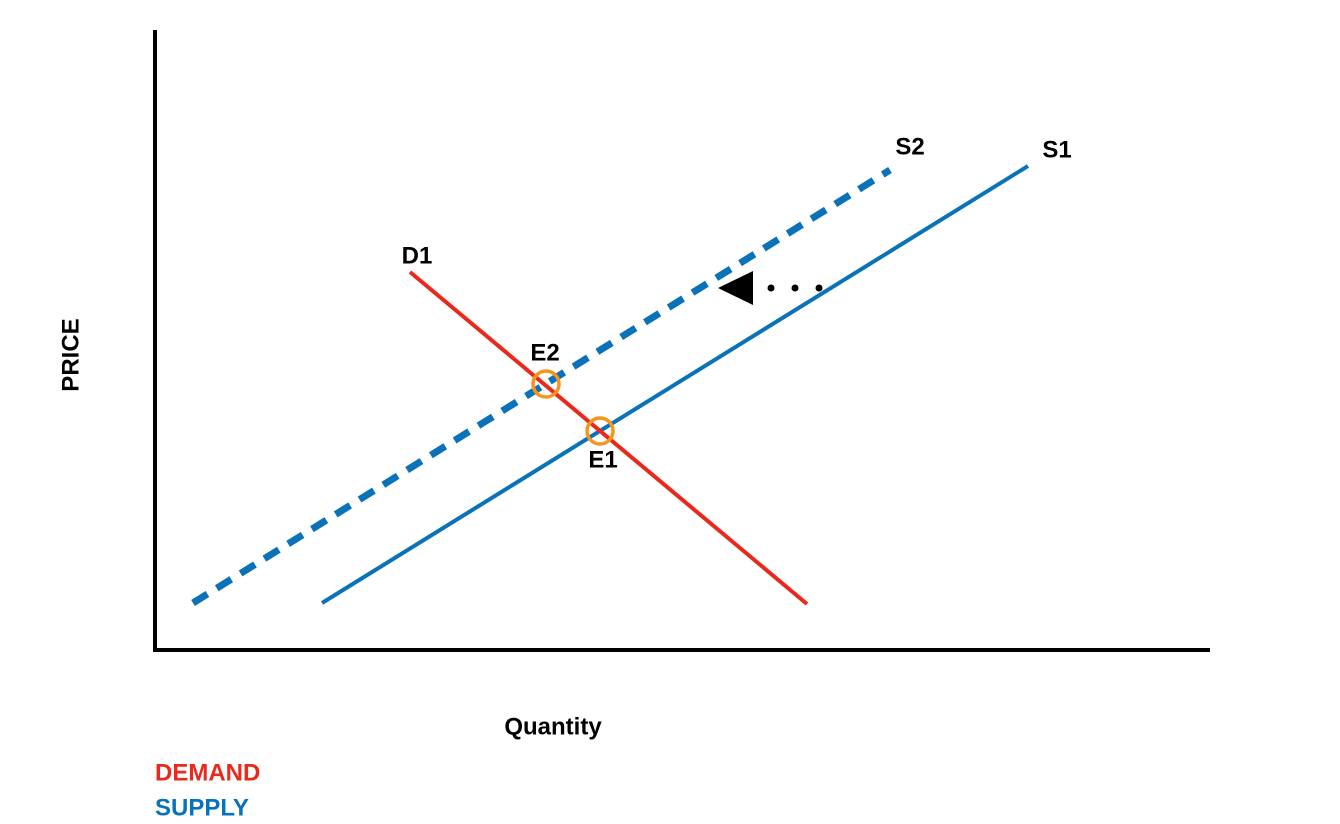  Describe the element at coordinates (544, 352) in the screenshot. I see `point-label: E2` at that location.